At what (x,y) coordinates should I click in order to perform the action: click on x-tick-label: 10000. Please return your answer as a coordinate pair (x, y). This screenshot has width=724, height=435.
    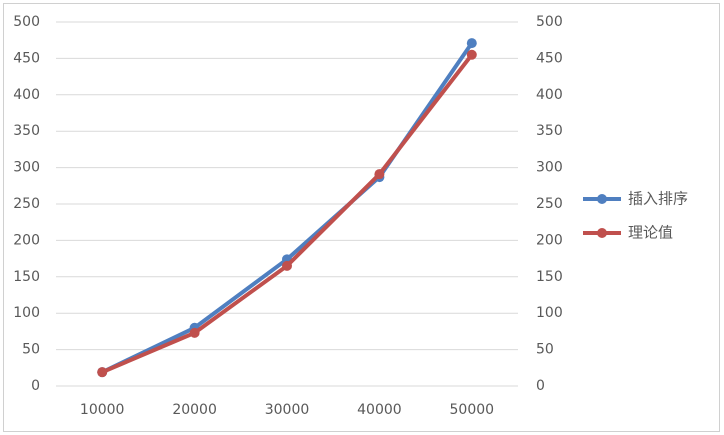
    Looking at the image, I should click on (102, 410).